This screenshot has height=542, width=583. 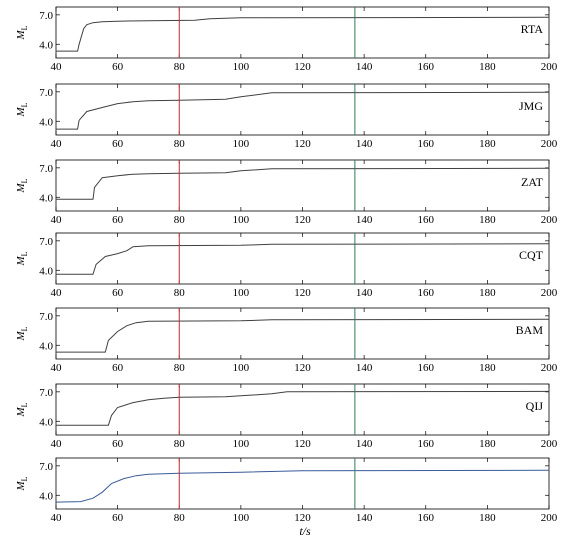 What do you see at coordinates (305, 531) in the screenshot?
I see `x-axis-label: t/s` at bounding box center [305, 531].